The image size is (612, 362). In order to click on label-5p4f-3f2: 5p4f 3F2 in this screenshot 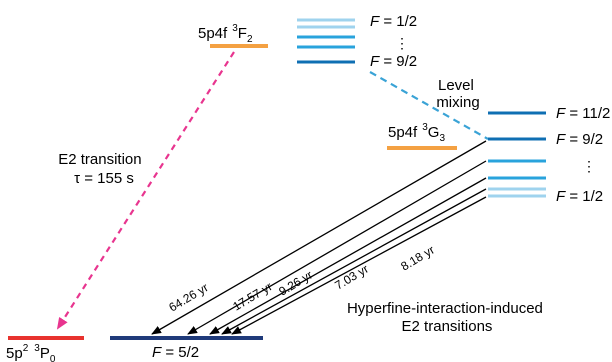, I will do `click(225, 34)`.